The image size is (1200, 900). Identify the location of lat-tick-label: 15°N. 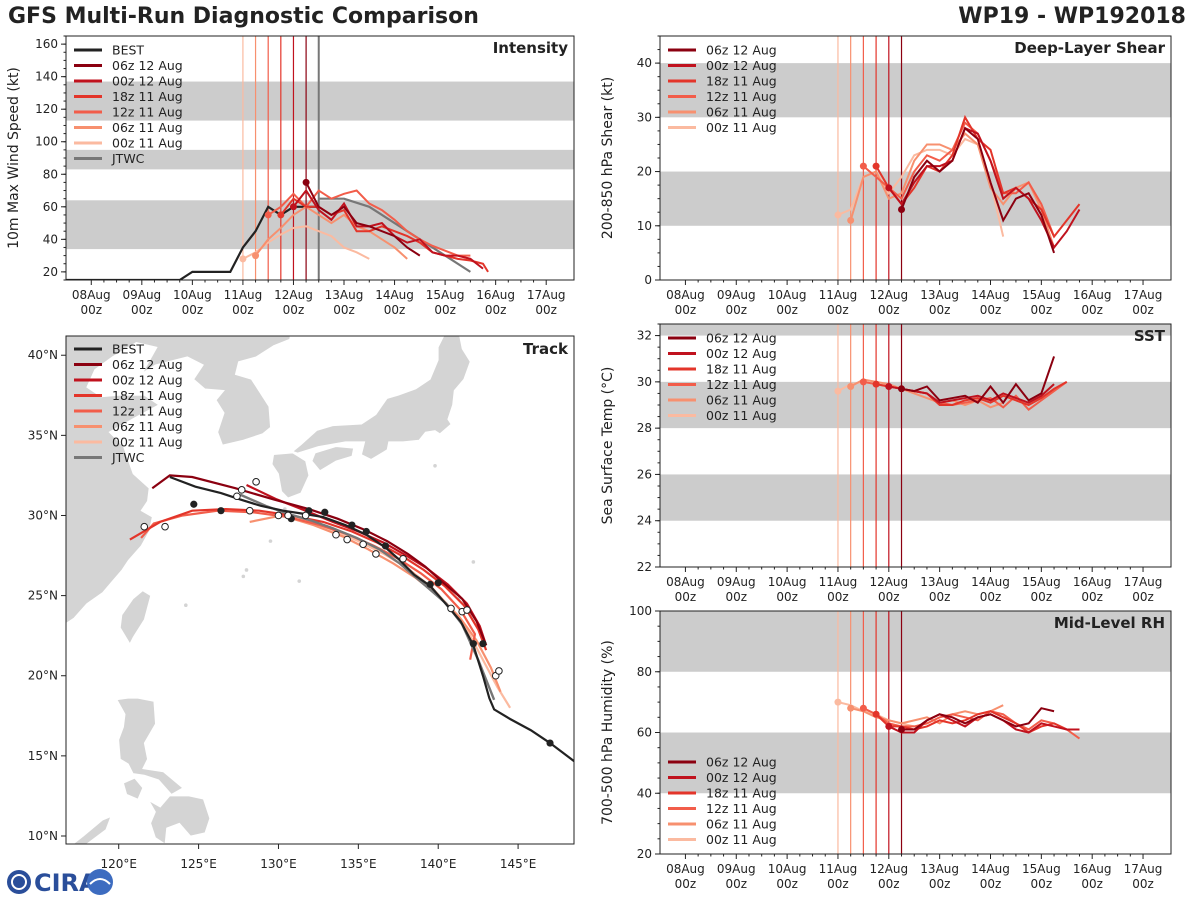
(43, 756).